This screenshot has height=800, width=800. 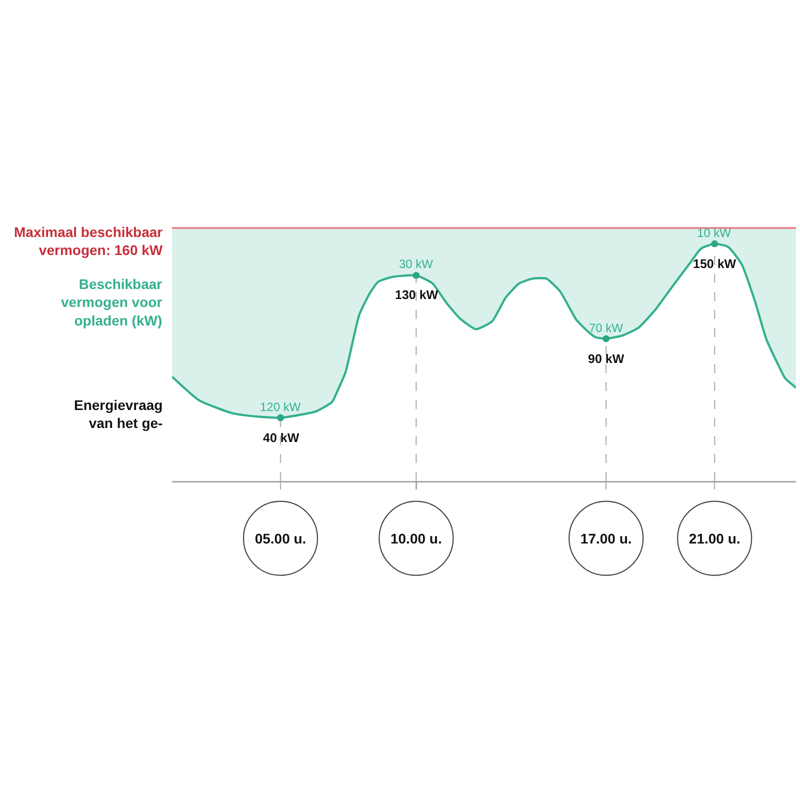 What do you see at coordinates (606, 328) in the screenshot?
I see `annotation: 70 kW` at bounding box center [606, 328].